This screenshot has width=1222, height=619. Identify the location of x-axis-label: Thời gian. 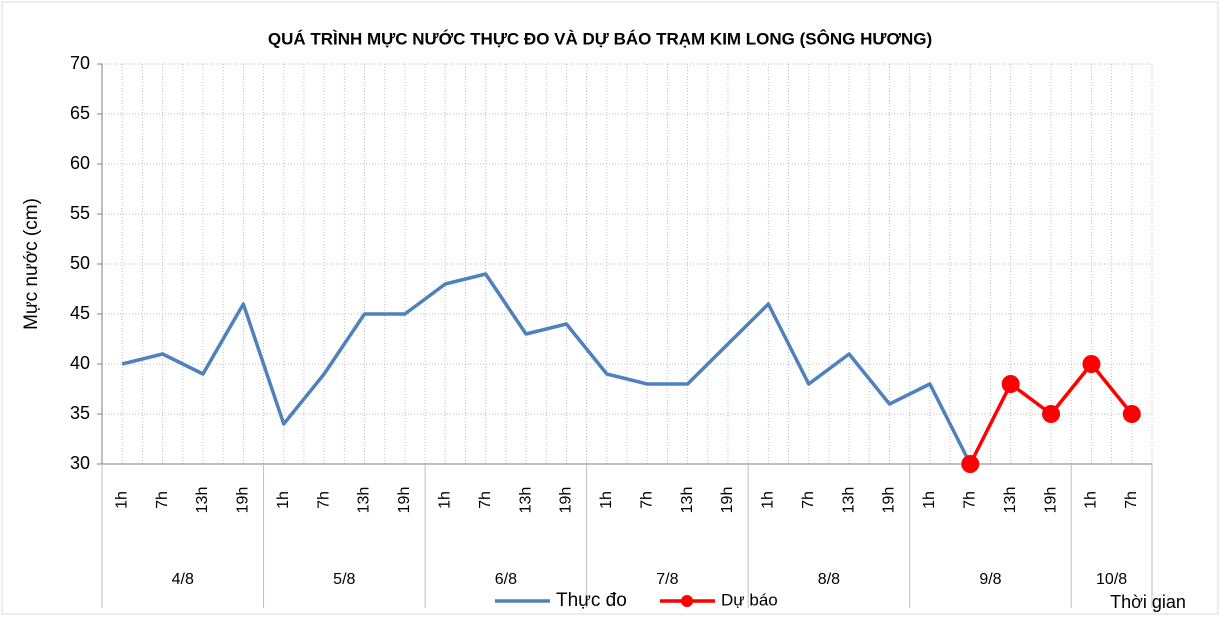
(1148, 602).